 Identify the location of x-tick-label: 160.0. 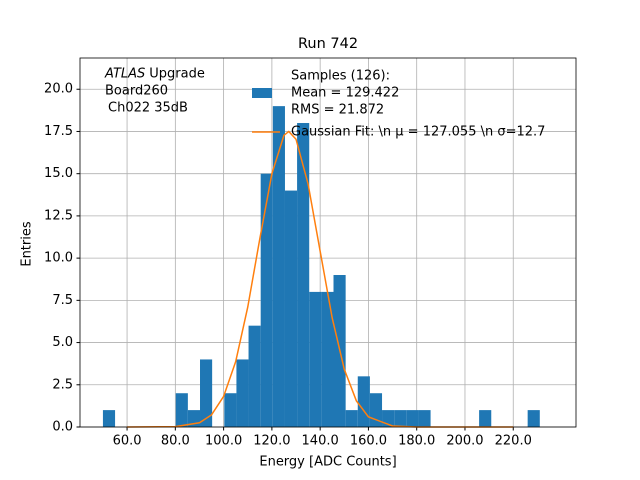
(368, 441).